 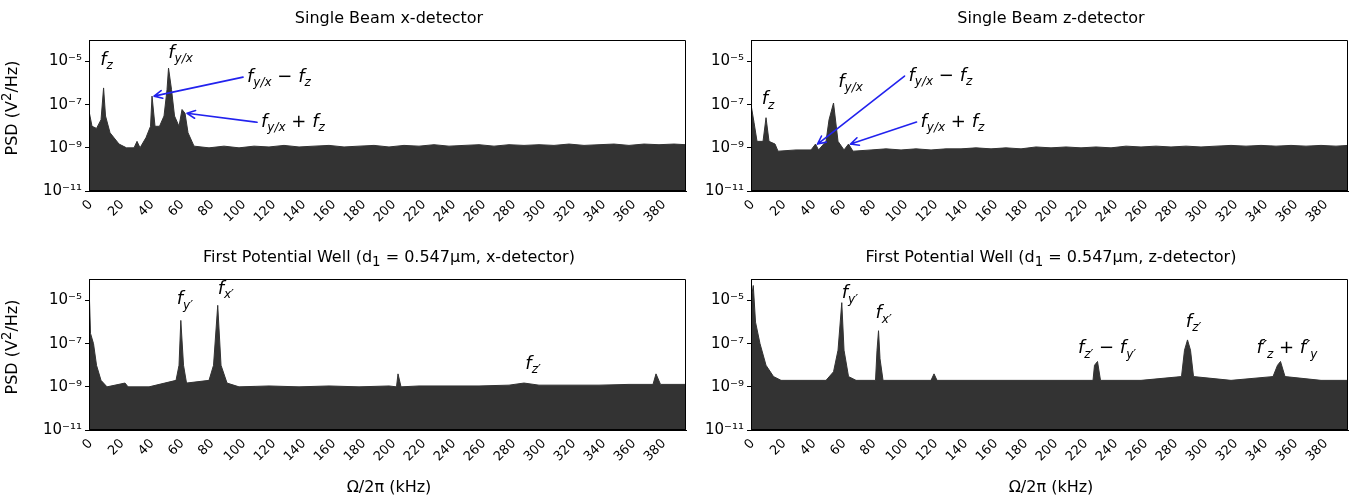 I want to click on chart-title: Single Beam z-detector, so click(x=1051, y=17).